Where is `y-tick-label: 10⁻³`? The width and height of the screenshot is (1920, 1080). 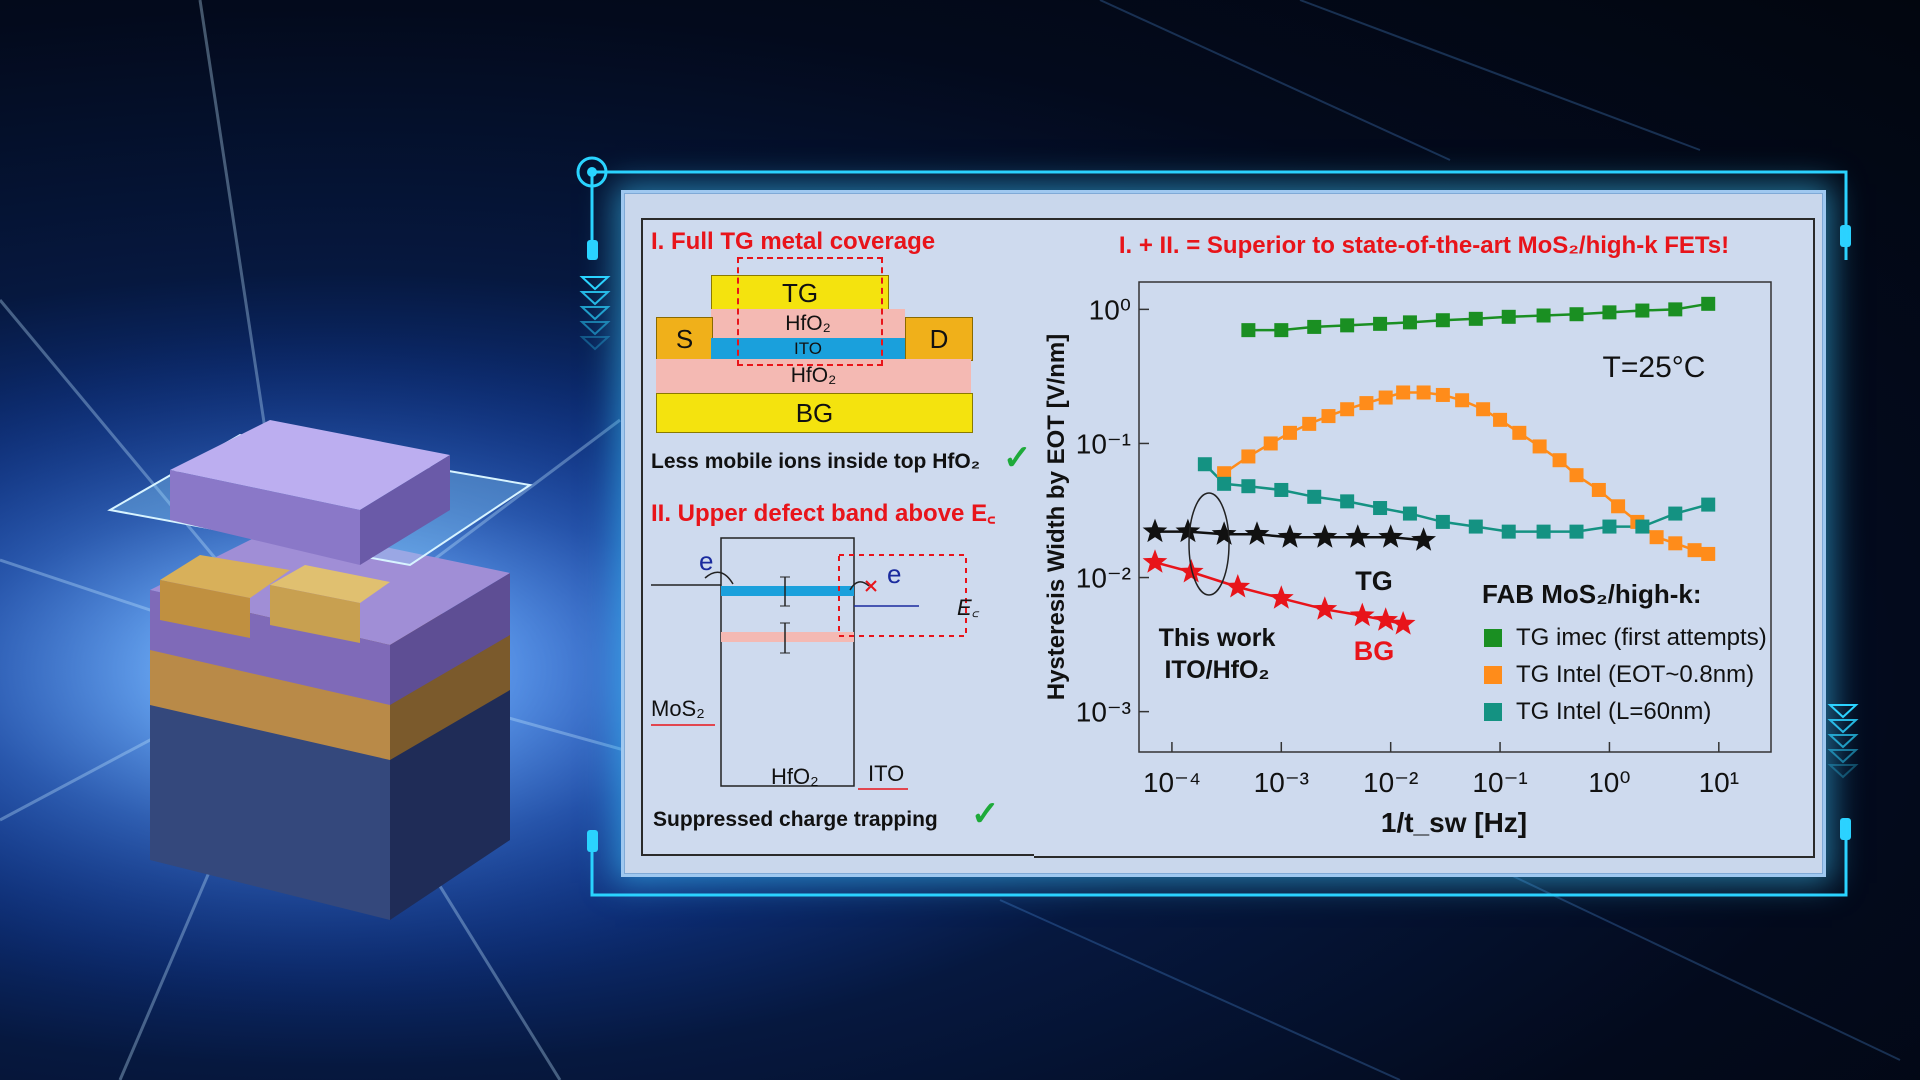
y-tick-label: 10⁻³ is located at coordinates (1103, 712).